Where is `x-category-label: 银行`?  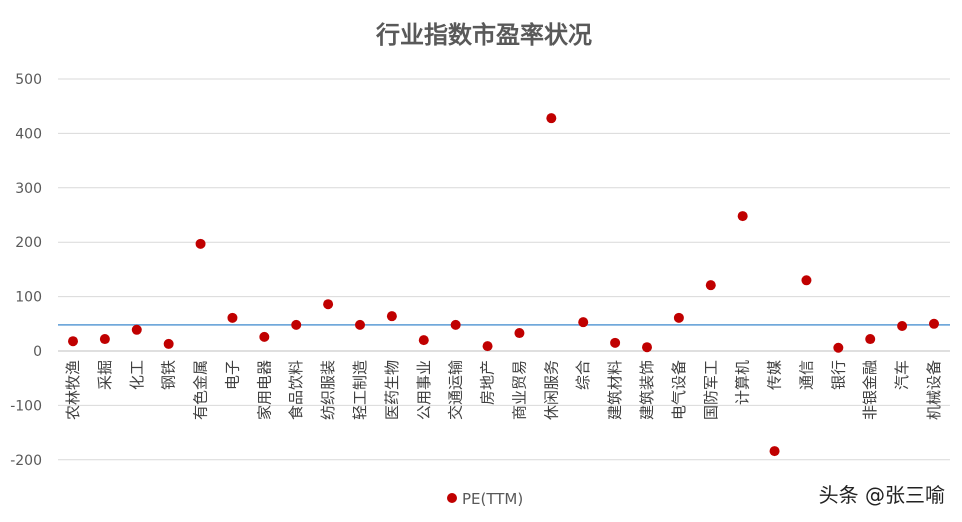
x-category-label: 银行 is located at coordinates (838, 375).